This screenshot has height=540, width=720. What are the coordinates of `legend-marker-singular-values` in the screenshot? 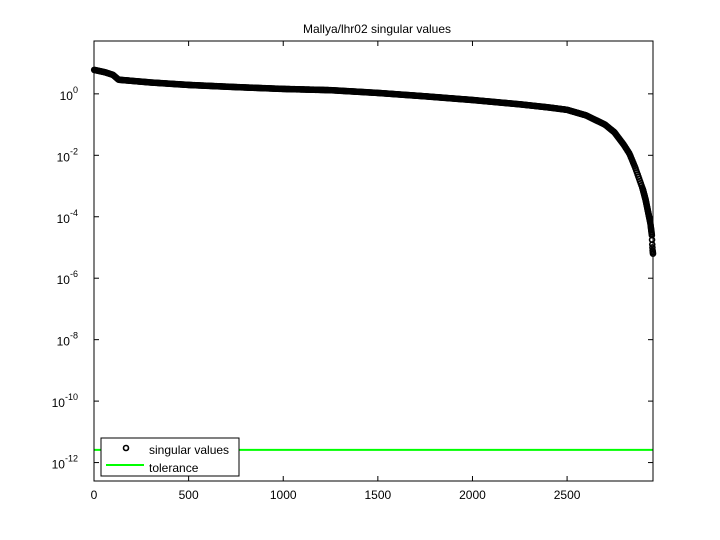 It's located at (126, 448).